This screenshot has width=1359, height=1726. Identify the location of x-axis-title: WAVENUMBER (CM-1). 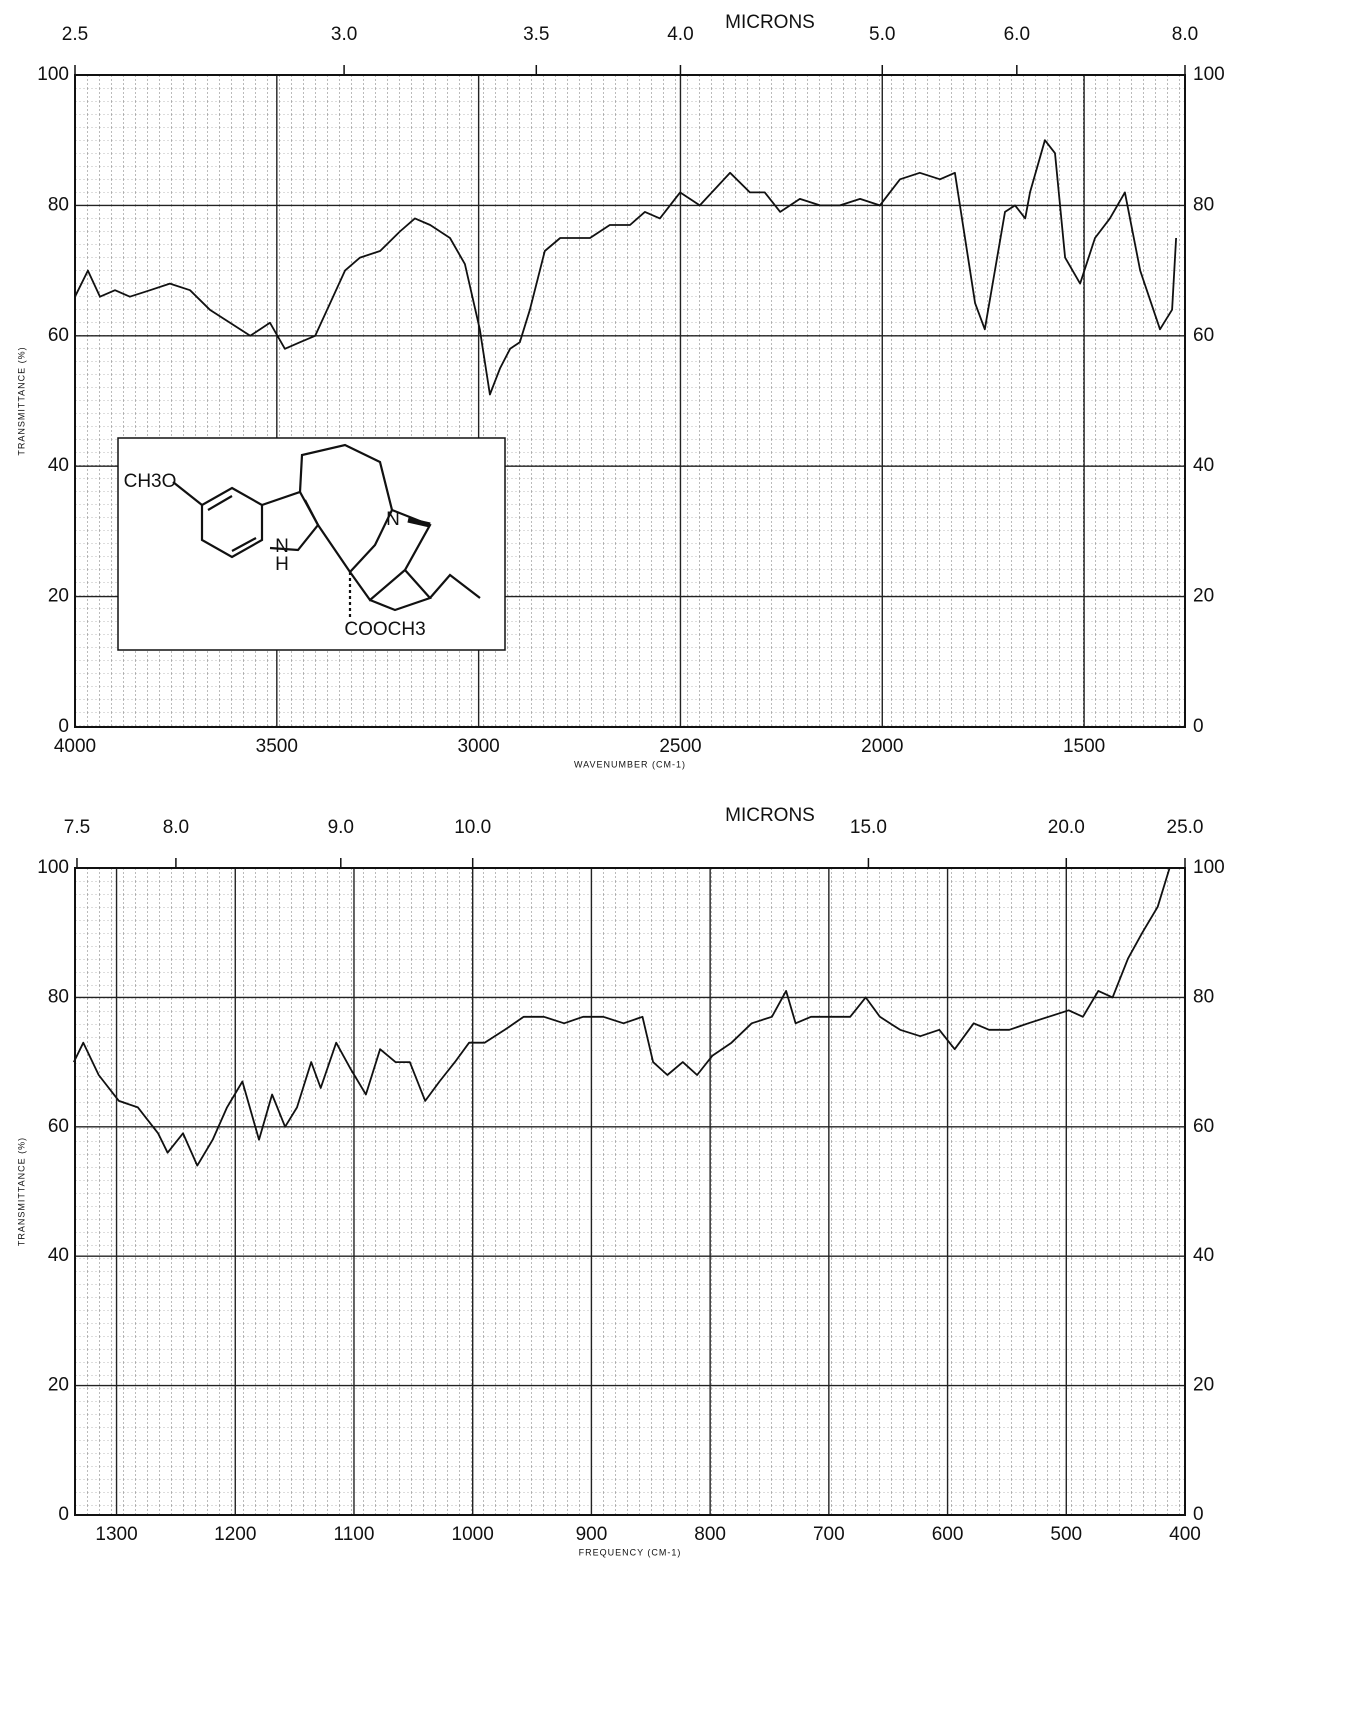
(630, 764).